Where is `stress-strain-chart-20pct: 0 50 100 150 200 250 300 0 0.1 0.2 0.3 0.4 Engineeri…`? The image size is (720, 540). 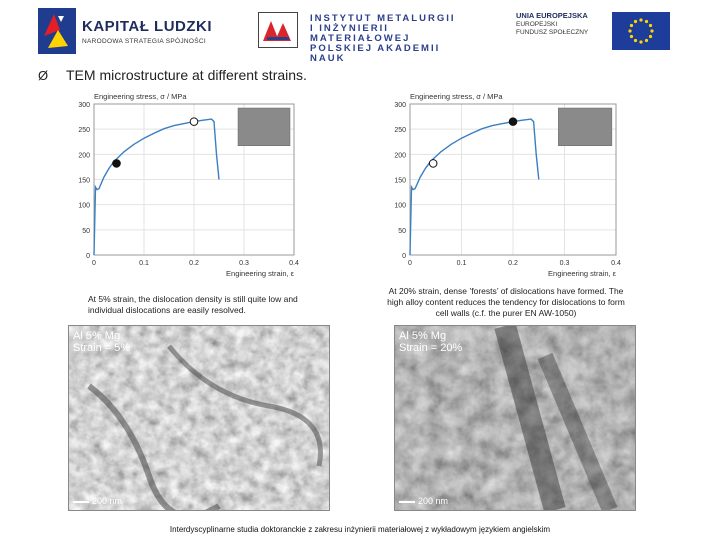
stress-strain-chart-20pct: 0 50 100 150 200 250 300 0 0.1 0.2 0.3 0.4 Engineeri… is located at coordinates (507, 185).